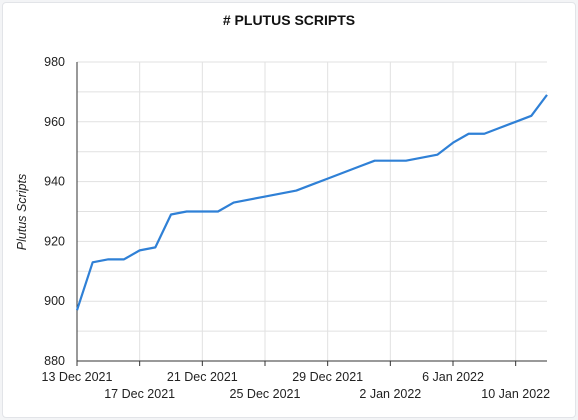 The image size is (578, 420). I want to click on y-tick-label: 940, so click(54, 182).